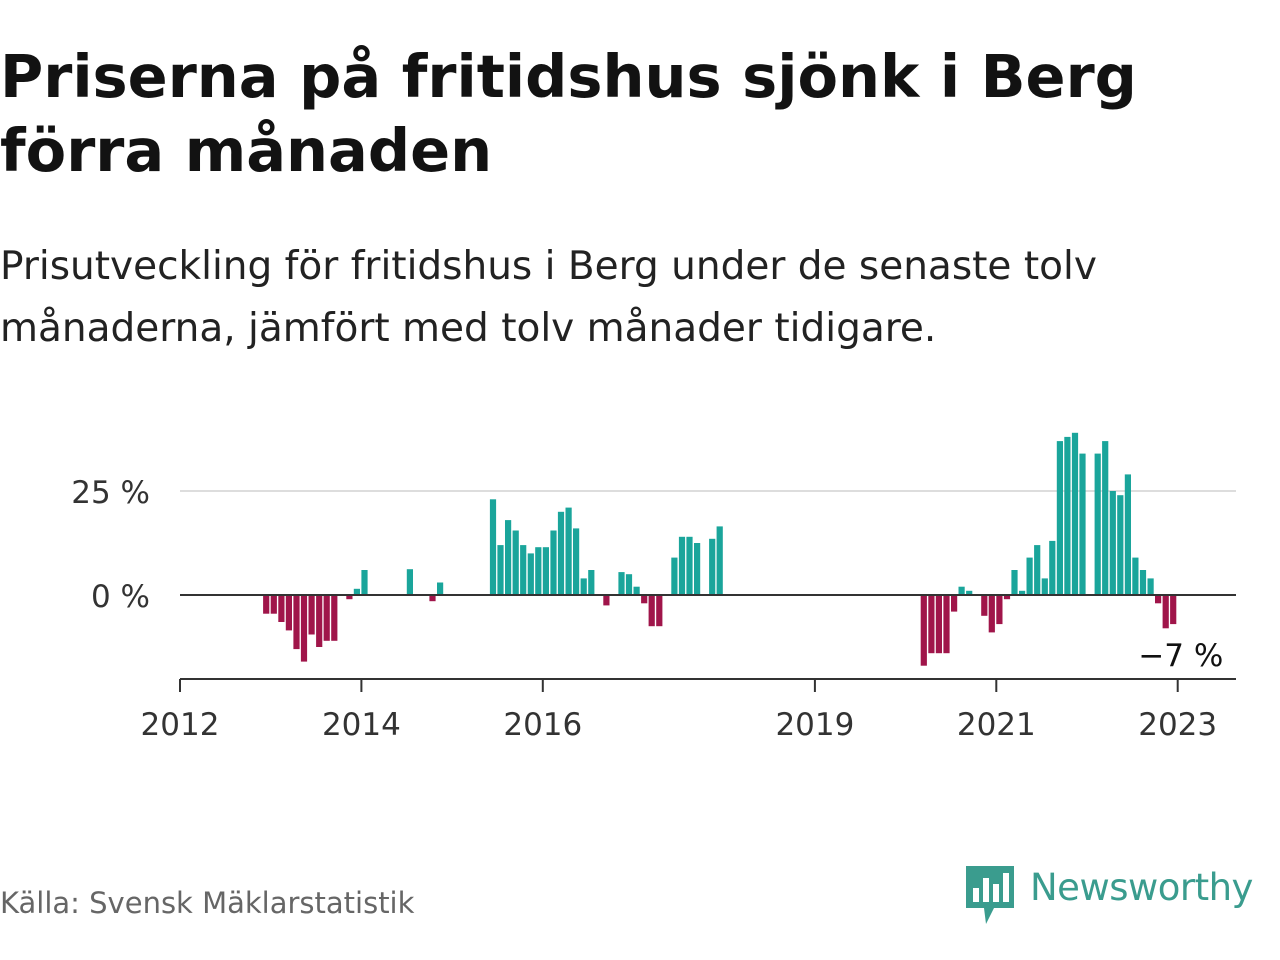 Image resolution: width=1280 pixels, height=960 pixels. What do you see at coordinates (990, 895) in the screenshot?
I see `newsworthy-logo-icon` at bounding box center [990, 895].